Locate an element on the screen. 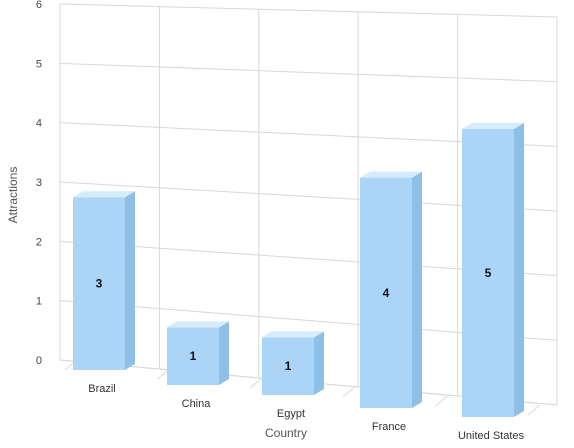  data-label: 5 is located at coordinates (488, 273).